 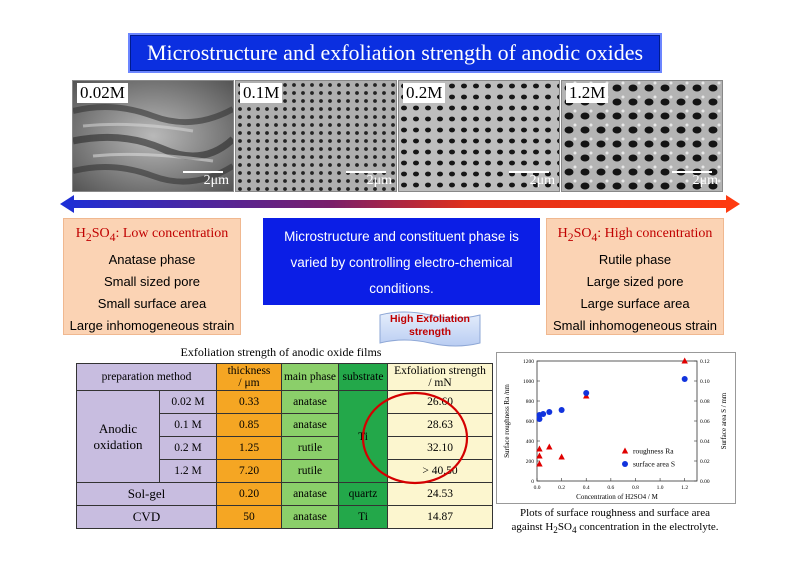 I want to click on property-line: Anatase phase, so click(x=152, y=259).